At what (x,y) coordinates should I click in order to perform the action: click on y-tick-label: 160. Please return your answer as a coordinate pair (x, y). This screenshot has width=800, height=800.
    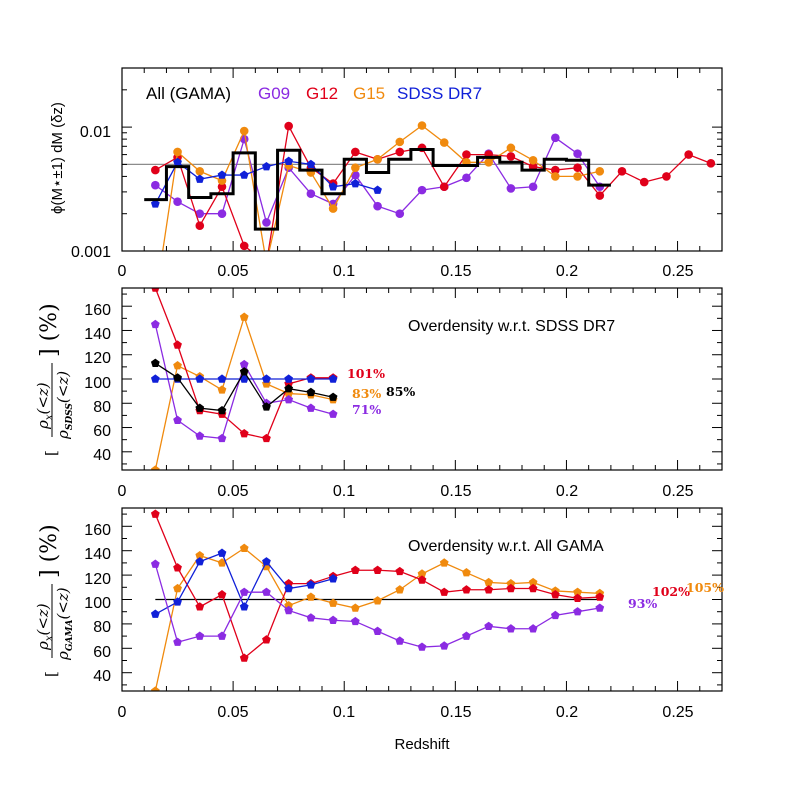
    Looking at the image, I should click on (97, 310).